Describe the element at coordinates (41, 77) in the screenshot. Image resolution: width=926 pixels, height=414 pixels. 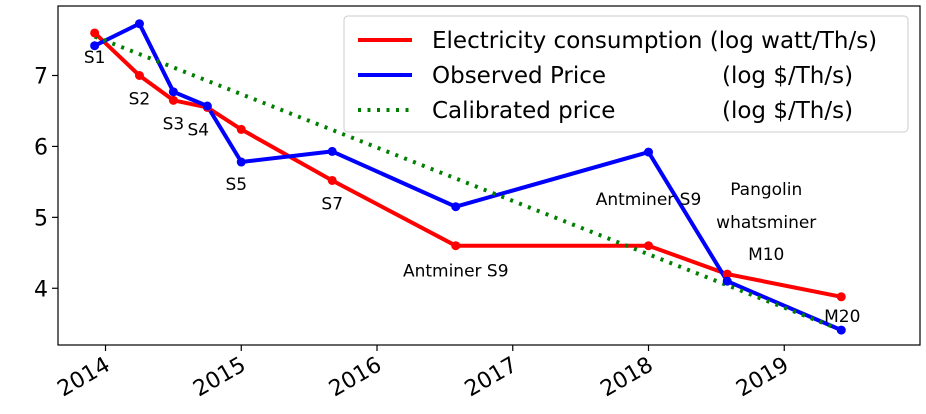
I see `y-tick-label: 7` at that location.